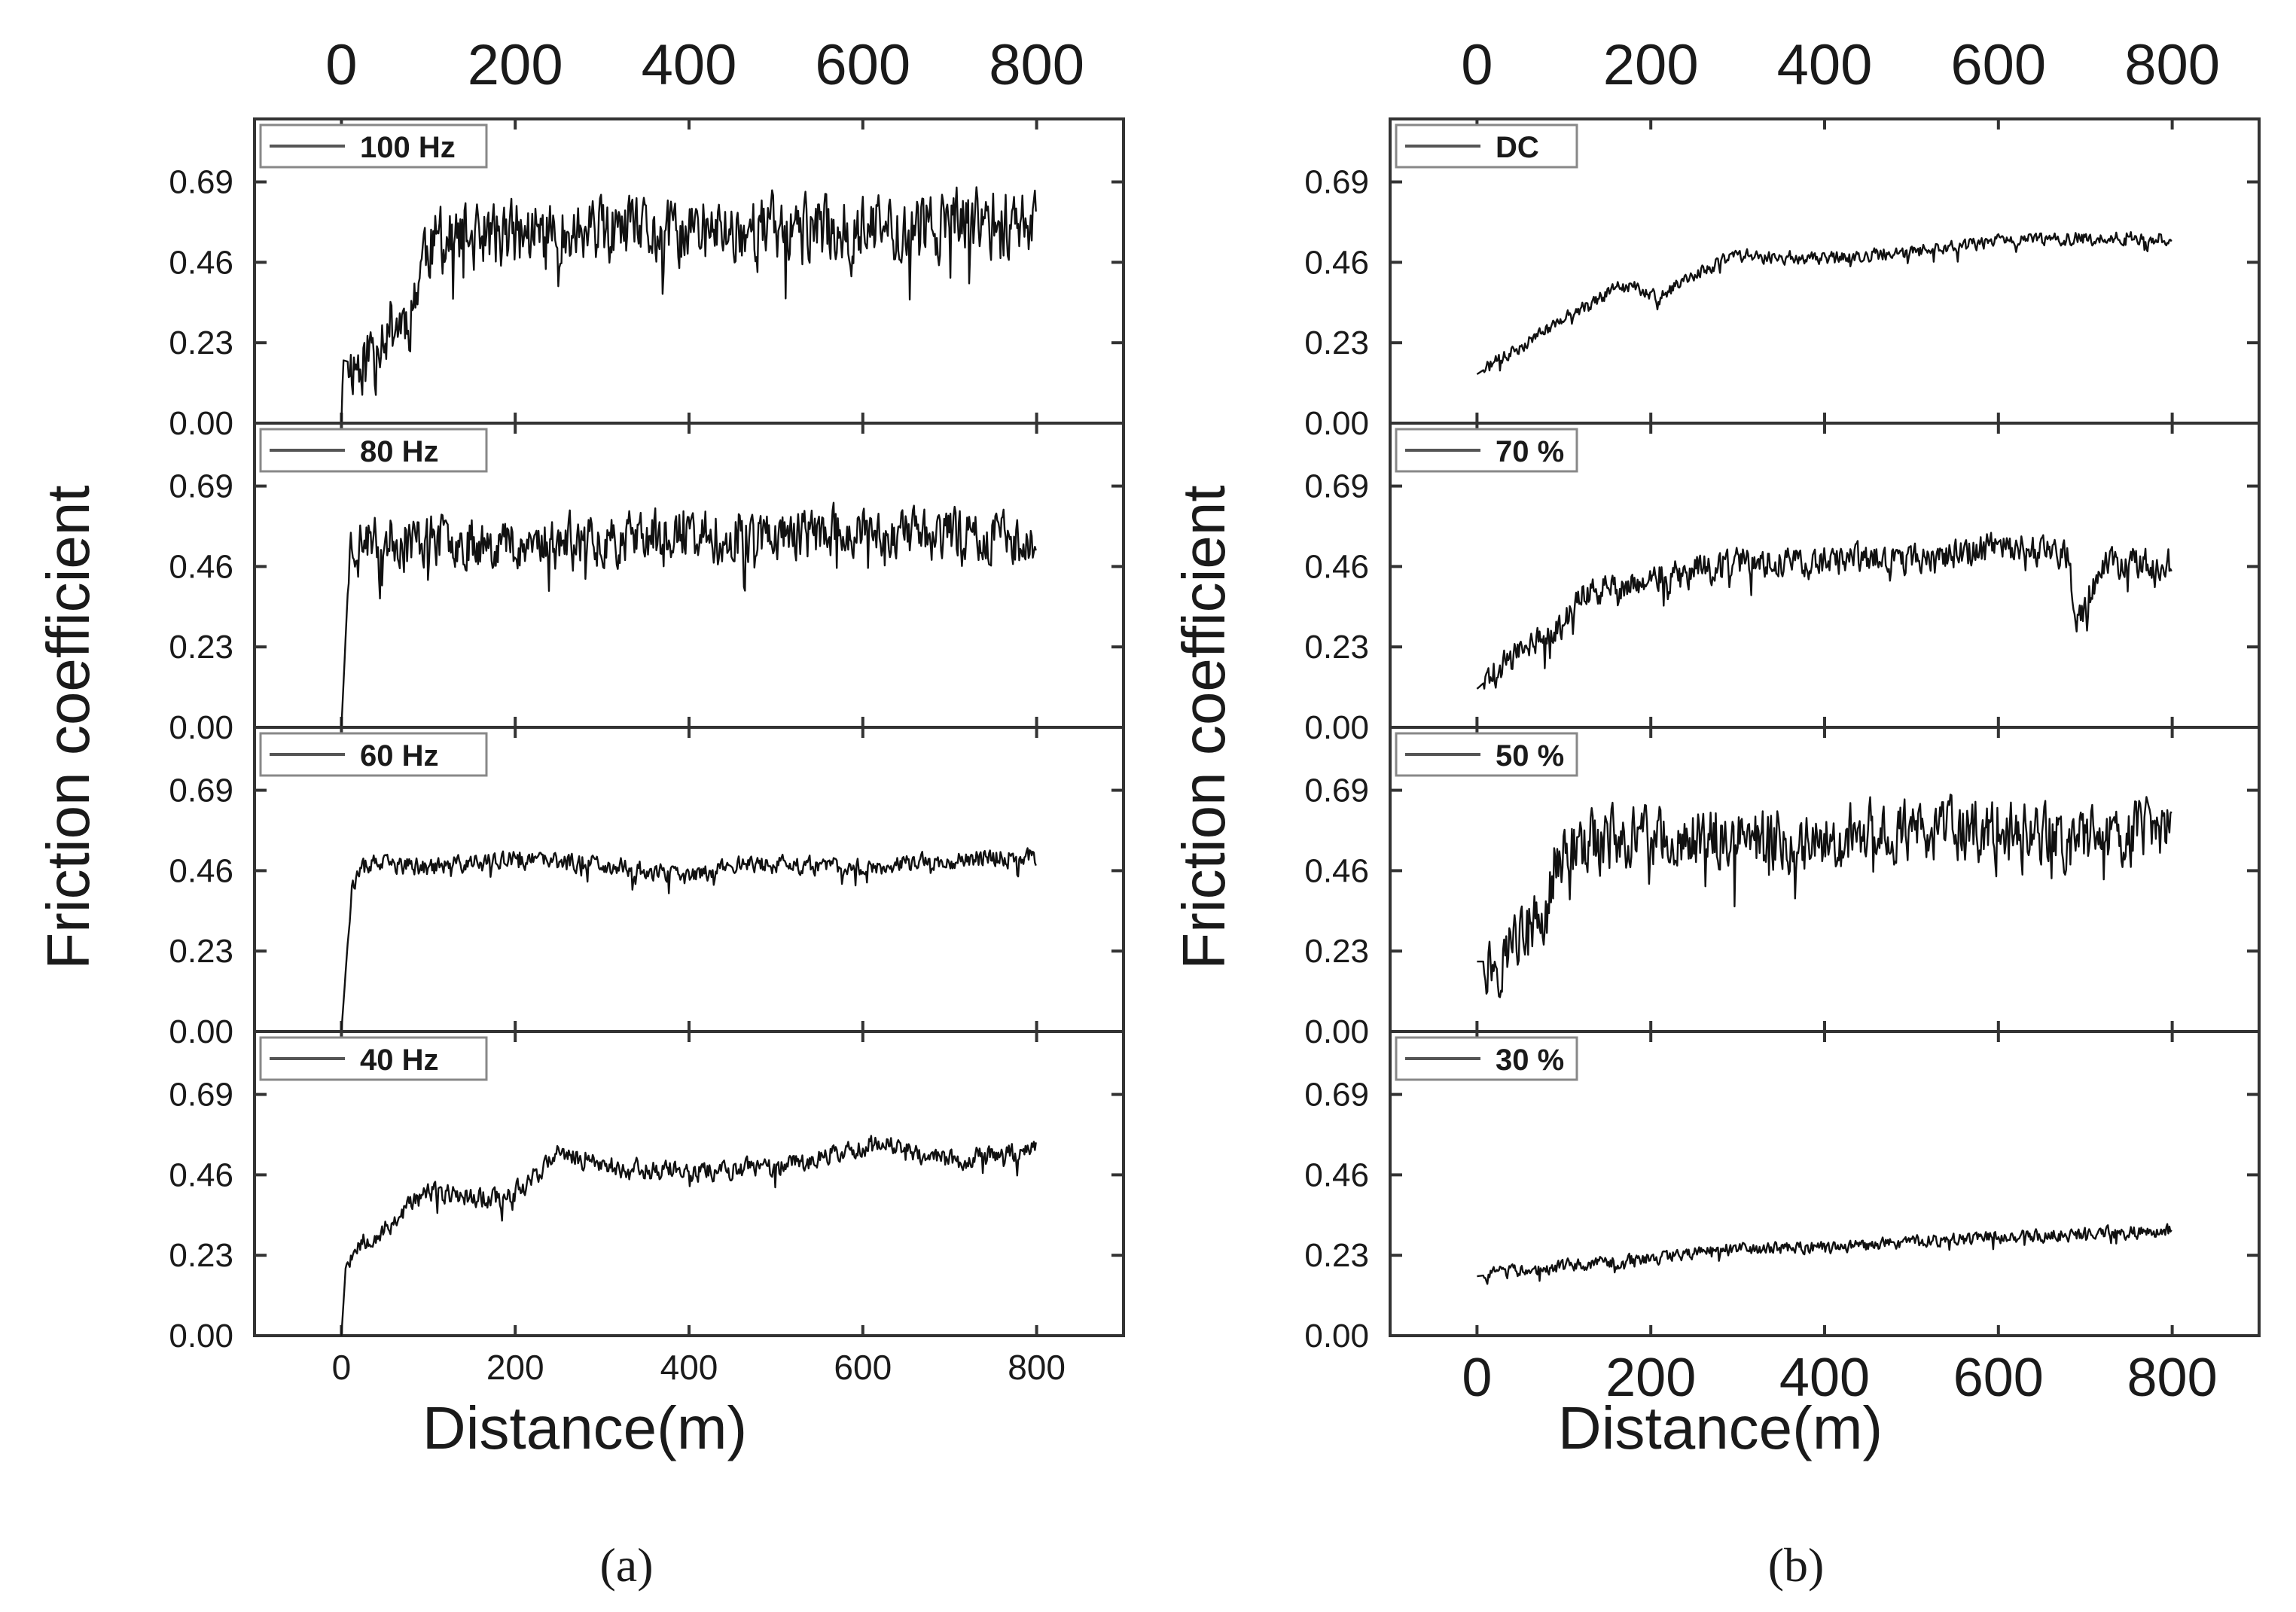  I want to click on subplot-3: 0.00 0.23 0.46 0.69 60 Hz, so click(647, 888).